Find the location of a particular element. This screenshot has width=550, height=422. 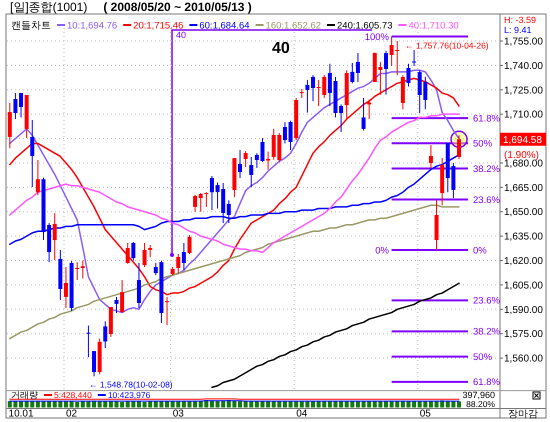

y-tick-label: 1,665.00 is located at coordinates (524, 188).